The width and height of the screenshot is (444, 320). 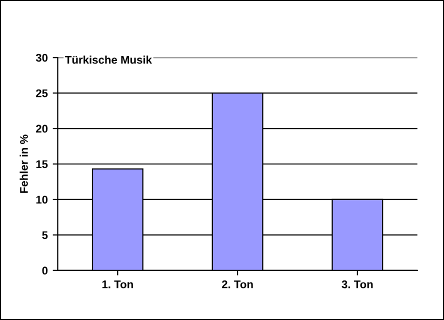 What do you see at coordinates (237, 284) in the screenshot?
I see `x-tick-label: 2. Ton` at bounding box center [237, 284].